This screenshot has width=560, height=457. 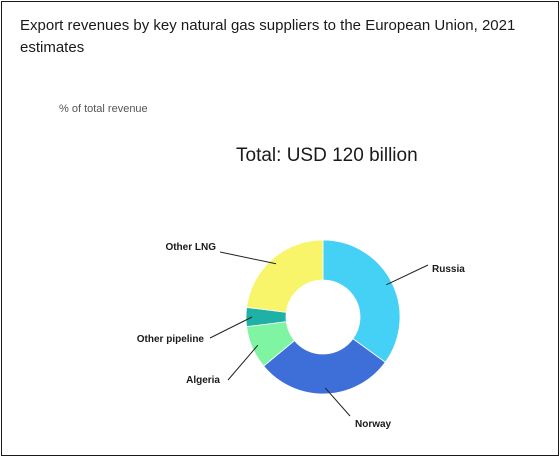 What do you see at coordinates (103, 109) in the screenshot?
I see `value-unit-label: % of total revenue` at bounding box center [103, 109].